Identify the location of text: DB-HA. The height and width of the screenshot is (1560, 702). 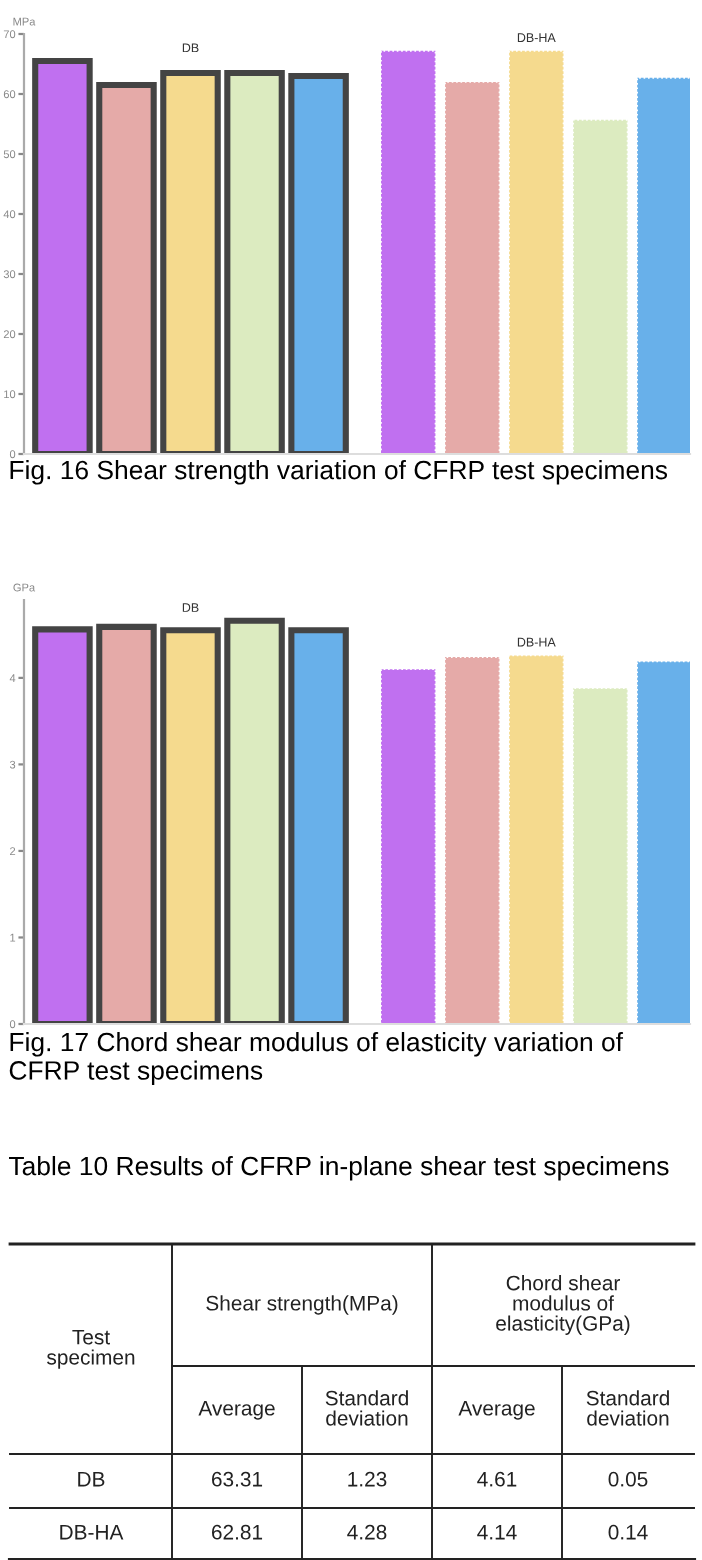
(92, 1532).